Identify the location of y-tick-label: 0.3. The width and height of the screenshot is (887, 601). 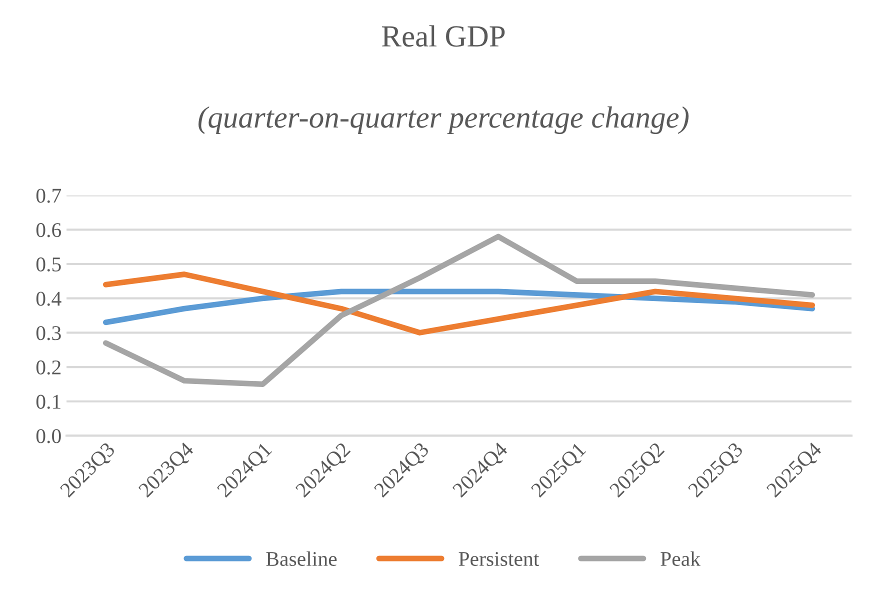
(48, 333).